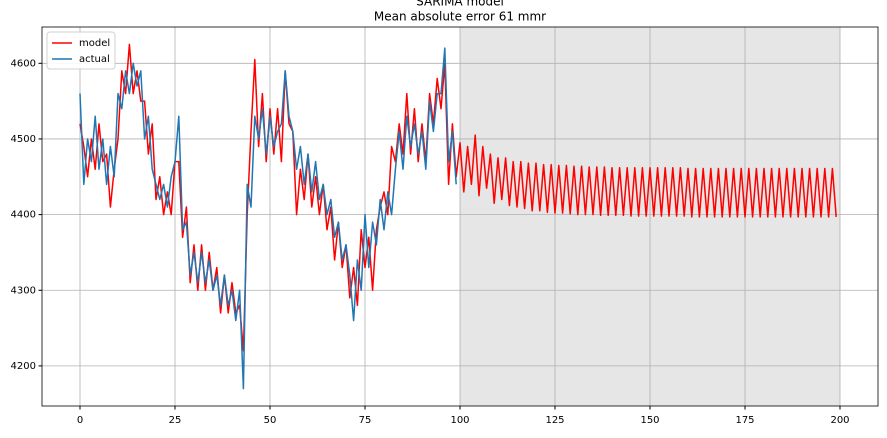 The image size is (887, 438). What do you see at coordinates (23, 139) in the screenshot?
I see `y-tick-label: 4500` at bounding box center [23, 139].